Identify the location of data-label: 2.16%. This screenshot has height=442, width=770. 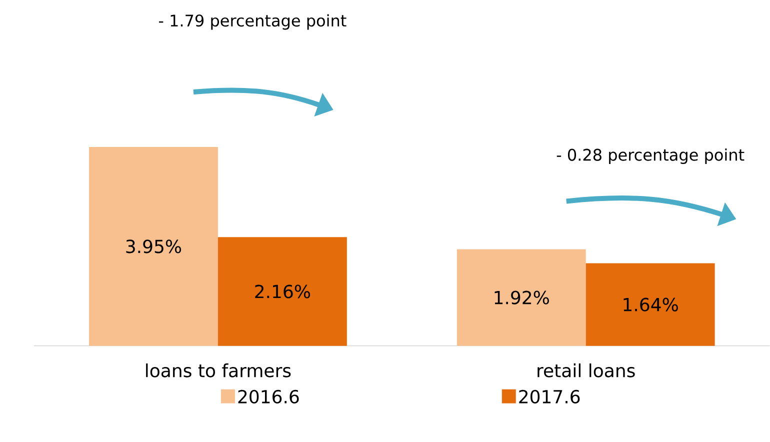
(282, 291).